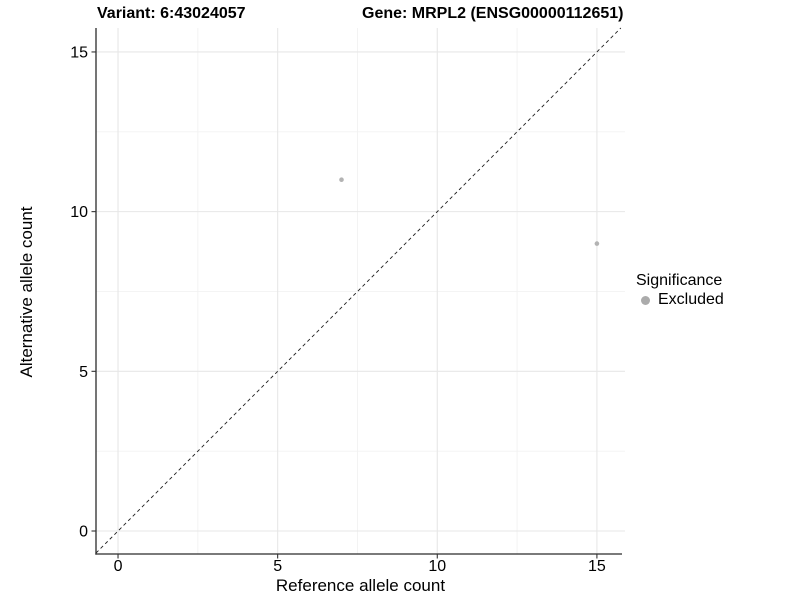  What do you see at coordinates (360, 585) in the screenshot?
I see `x-axis-title: Reference allele count` at bounding box center [360, 585].